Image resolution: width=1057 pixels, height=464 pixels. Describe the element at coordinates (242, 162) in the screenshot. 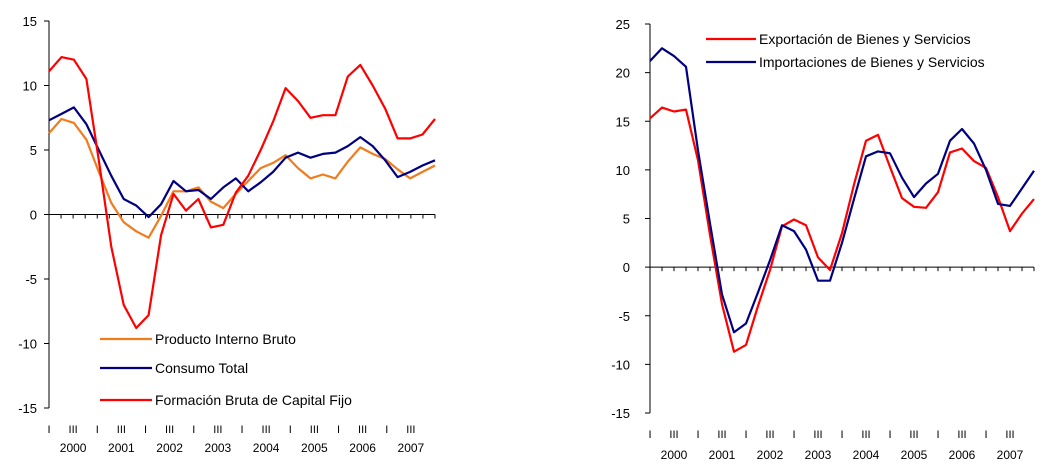

I see `series-line-consumo-total` at that location.